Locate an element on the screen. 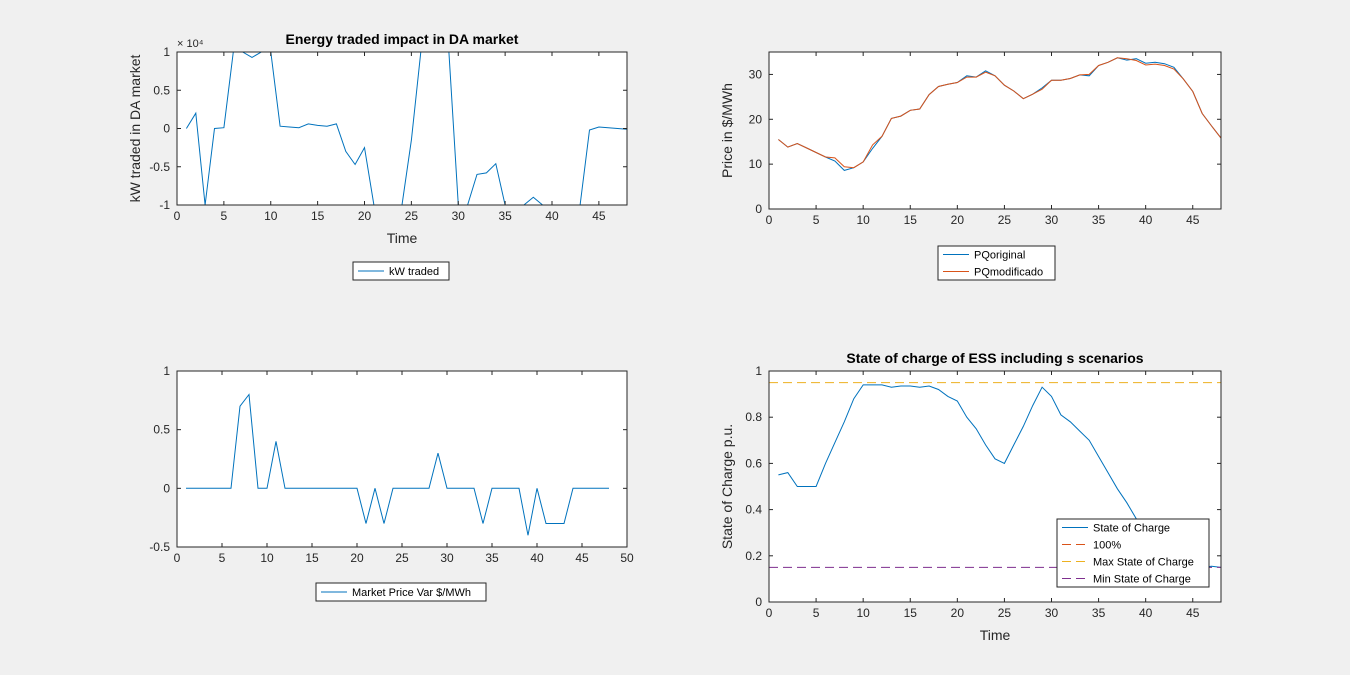 The height and width of the screenshot is (675, 1350). legend-label: PQoriginal is located at coordinates (999, 256).